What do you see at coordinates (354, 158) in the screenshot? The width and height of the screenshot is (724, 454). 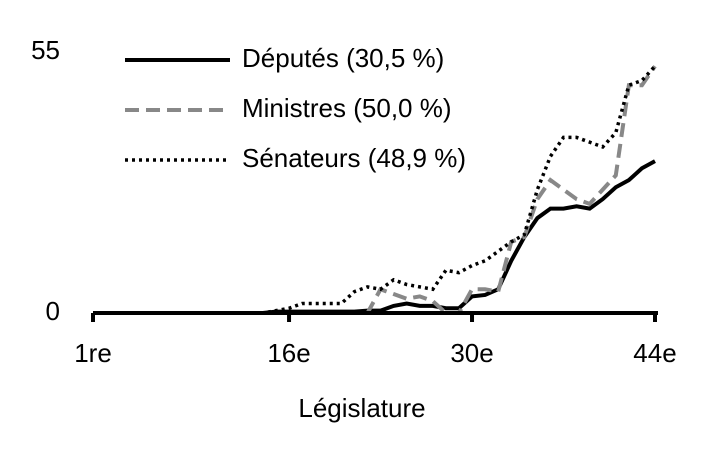 I see `legend-label: Sénateurs (48,9 %)` at bounding box center [354, 158].